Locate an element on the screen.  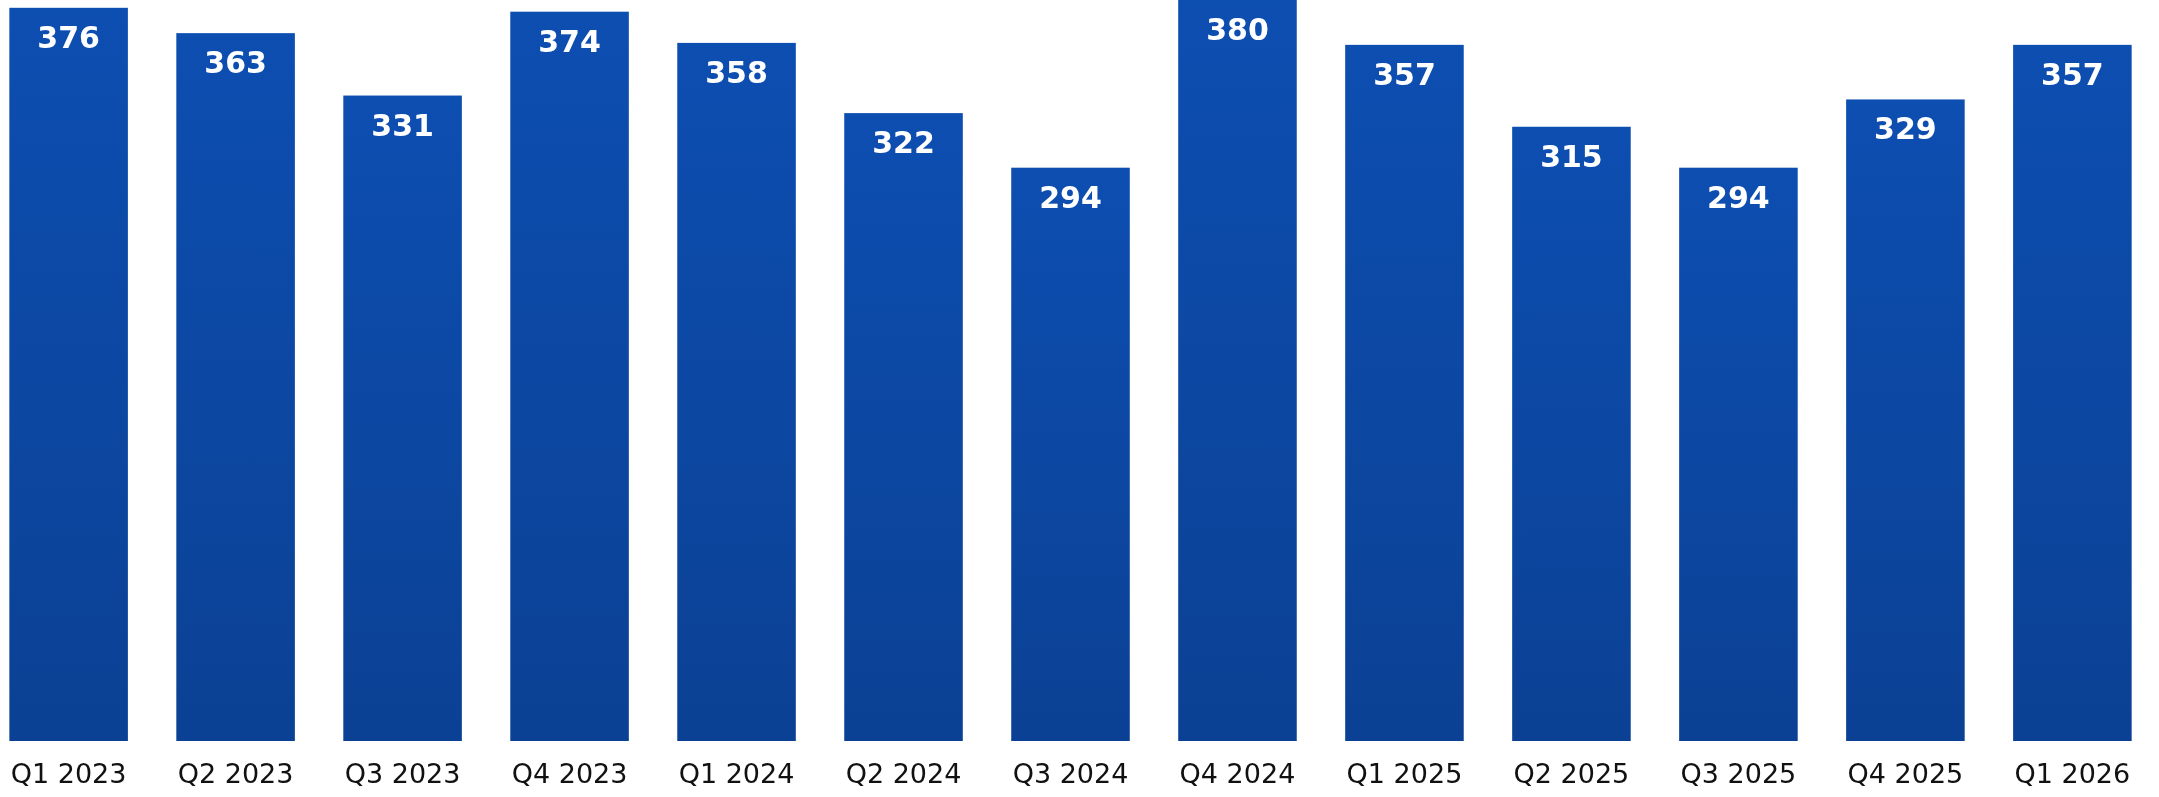
x-tick-label: Q3 2023 is located at coordinates (402, 773).